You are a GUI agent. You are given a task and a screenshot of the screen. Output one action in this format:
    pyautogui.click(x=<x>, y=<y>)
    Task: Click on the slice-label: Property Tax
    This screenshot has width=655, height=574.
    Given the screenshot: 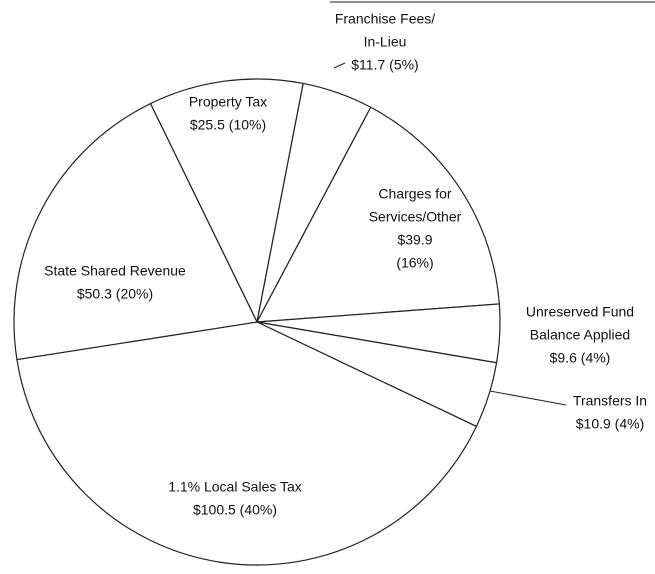 What is the action you would take?
    pyautogui.click(x=228, y=102)
    